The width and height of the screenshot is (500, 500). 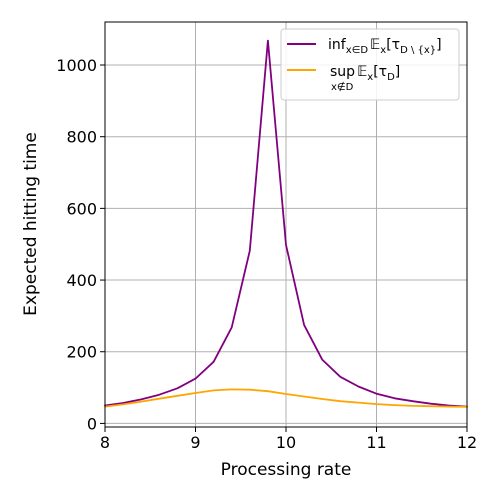 What do you see at coordinates (342, 87) in the screenshot?
I see `legend-label-series-2-subscript: x∉D` at bounding box center [342, 87].